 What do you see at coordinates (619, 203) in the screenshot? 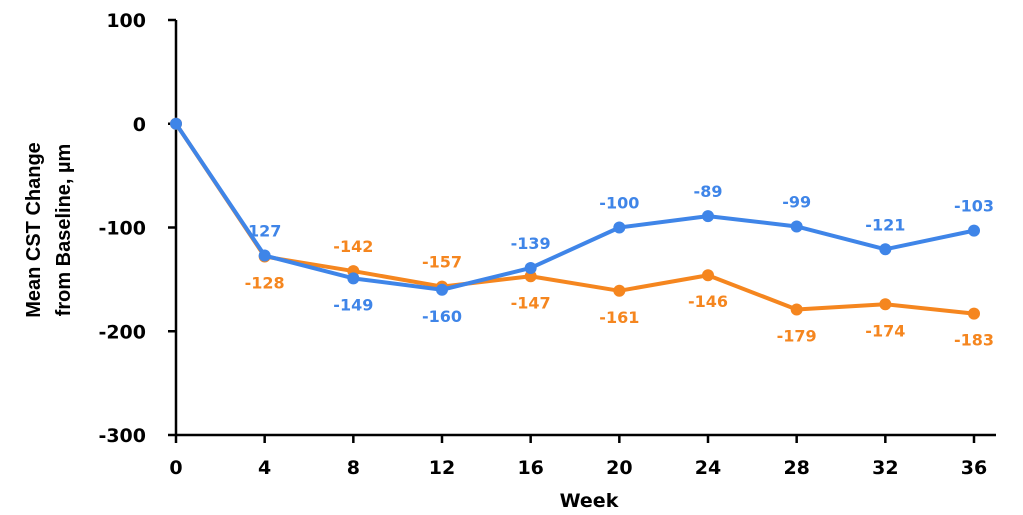
I see `data-label: -100` at bounding box center [619, 203].